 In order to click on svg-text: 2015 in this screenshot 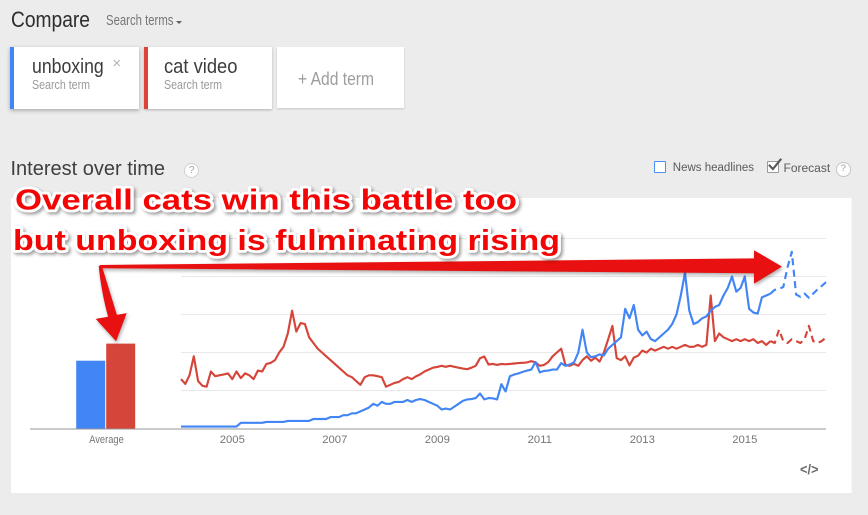, I will do `click(744, 440)`.